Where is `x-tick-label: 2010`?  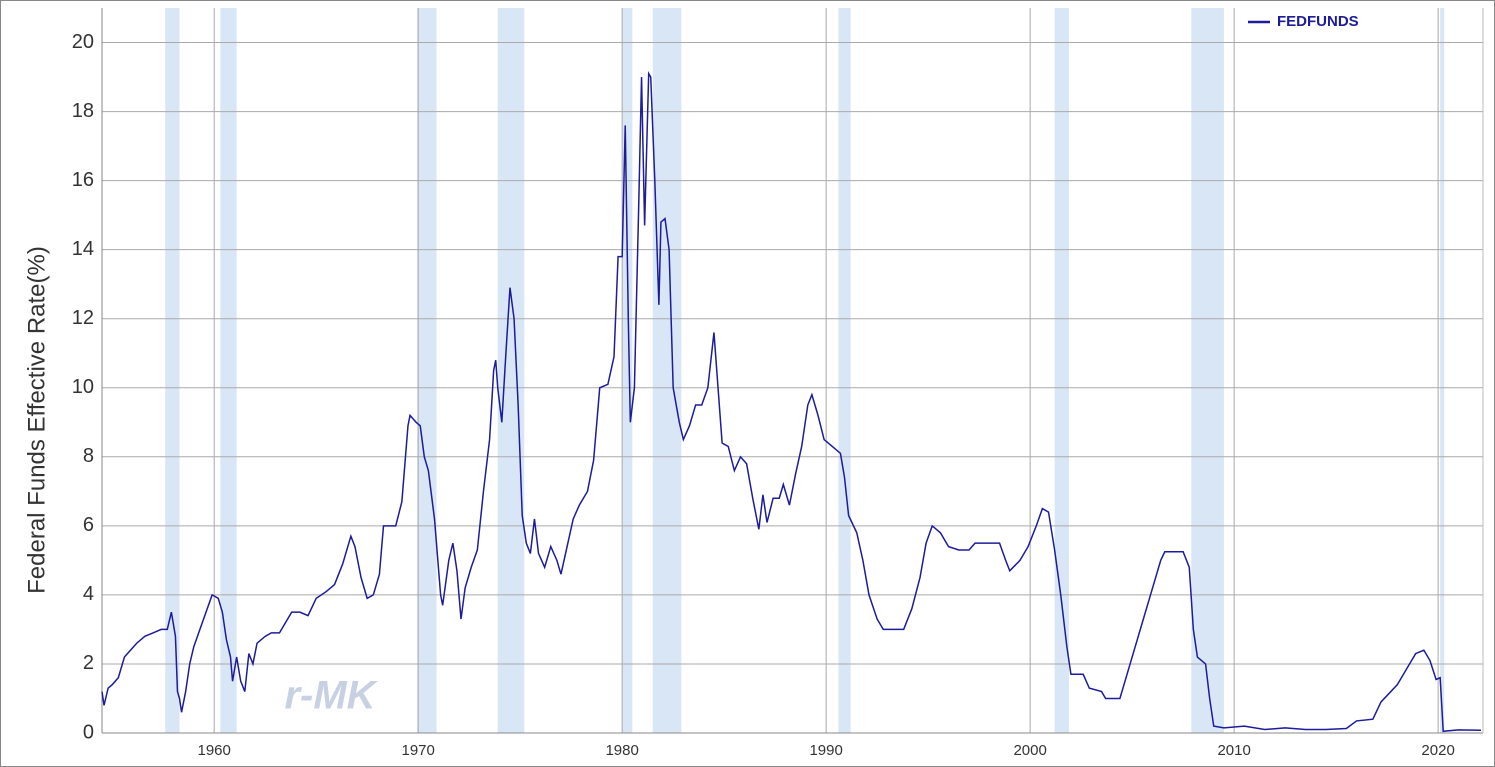 x-tick-label: 2010 is located at coordinates (1233, 750).